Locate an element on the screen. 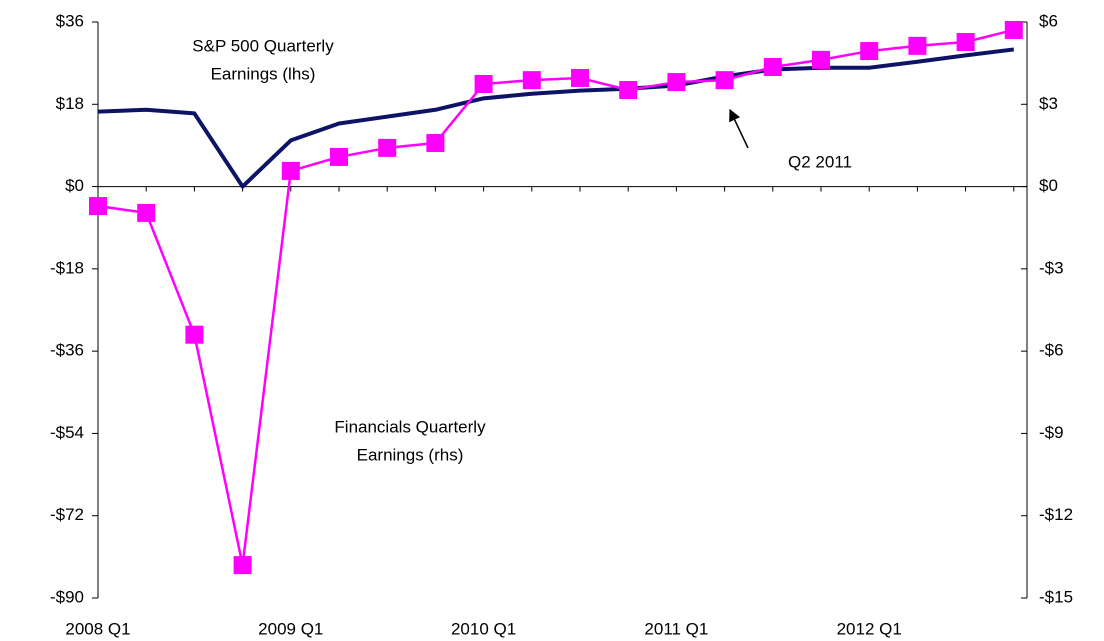  annotation: Q2 2011 is located at coordinates (820, 161).